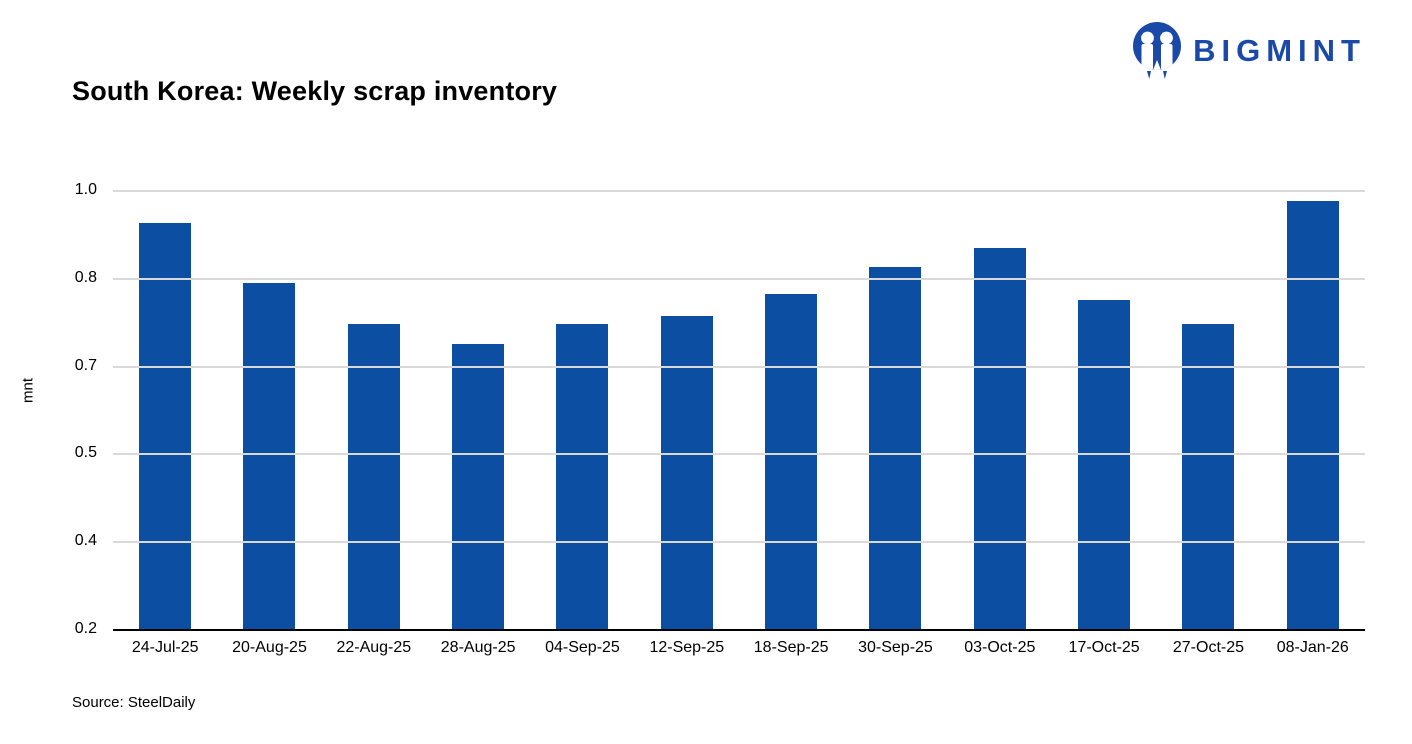  Describe the element at coordinates (791, 647) in the screenshot. I see `x-tick-label: 18-Sep-25` at that location.